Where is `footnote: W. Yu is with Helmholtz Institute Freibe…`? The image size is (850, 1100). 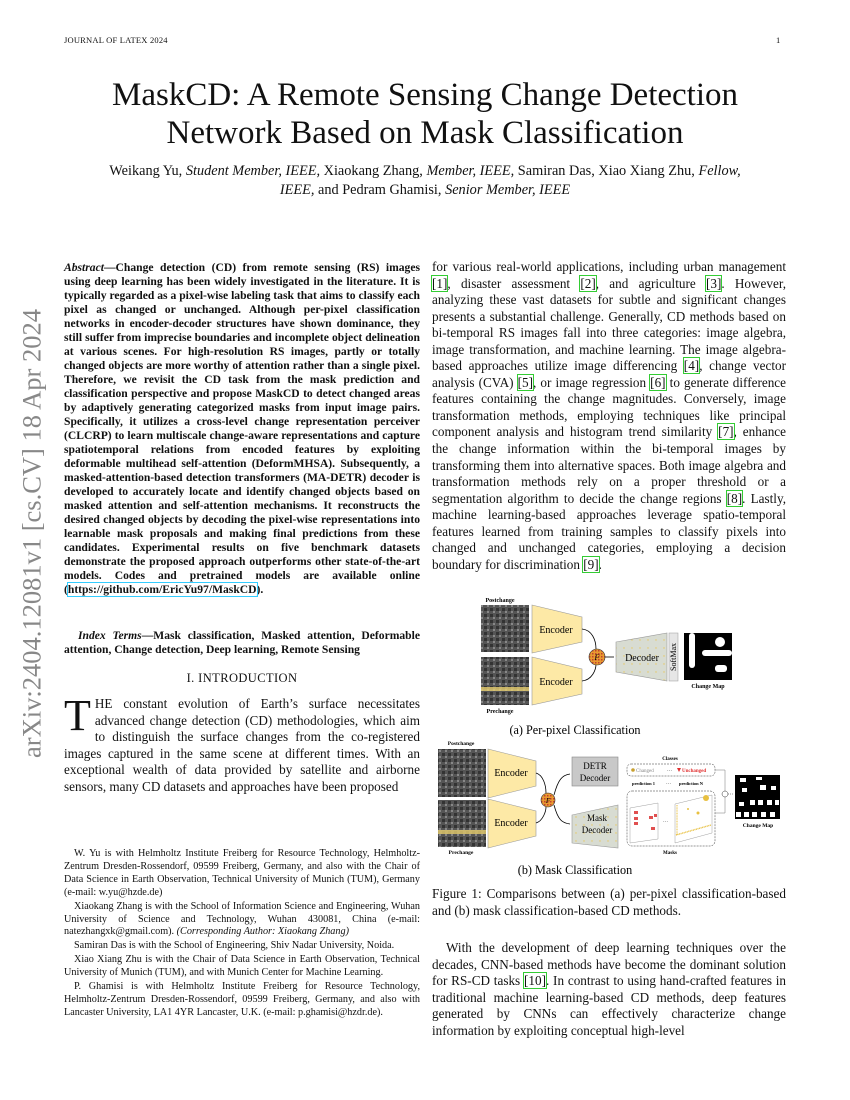
footnote: W. Yu is with Helmholtz Institute Freibe… is located at coordinates (242, 873).